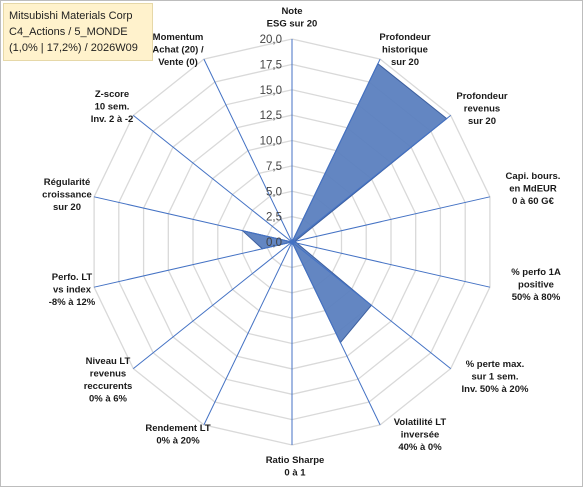  I want to click on axis-label-line: Note, so click(291, 11).